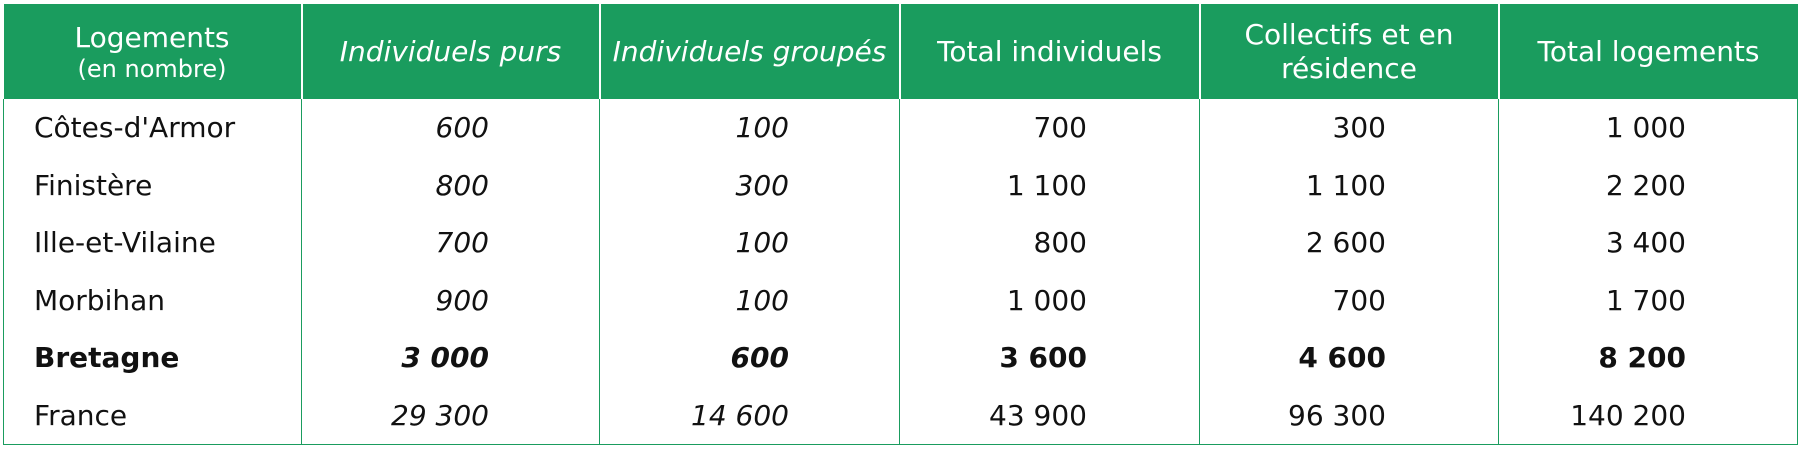  What do you see at coordinates (1049, 128) in the screenshot?
I see `cell-total-individuels: 700` at bounding box center [1049, 128].